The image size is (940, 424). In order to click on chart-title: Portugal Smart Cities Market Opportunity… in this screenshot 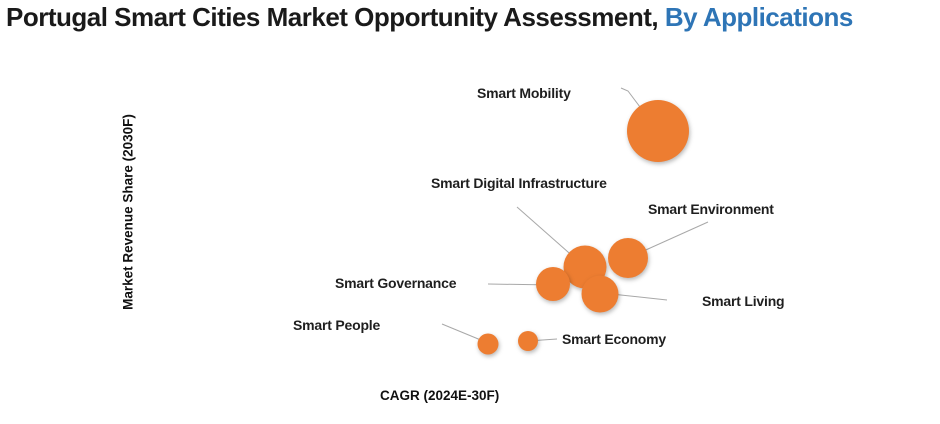, I will do `click(429, 17)`.